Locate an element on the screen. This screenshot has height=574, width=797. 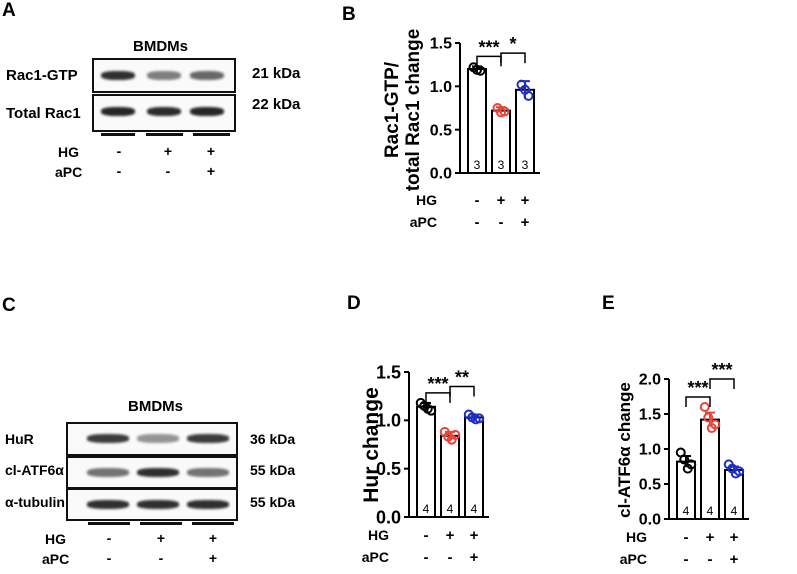
panel-c-cond-hg: HG is located at coordinates (55, 539).